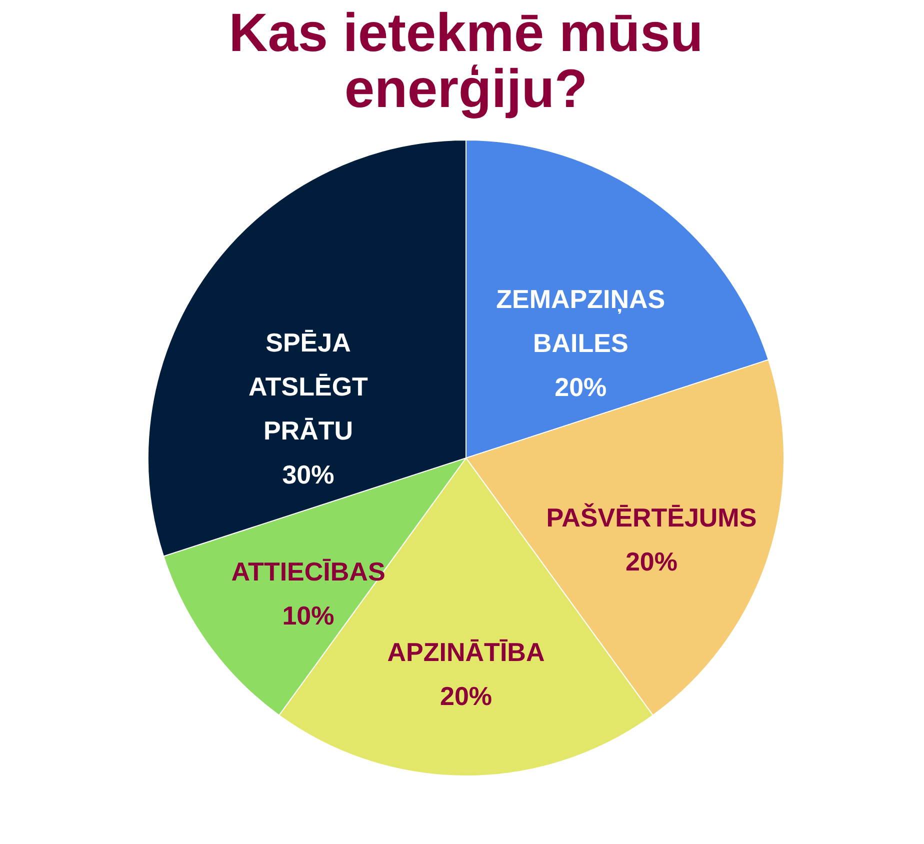 The width and height of the screenshot is (924, 844). I want to click on slice-label: APZINĀTĪBA, so click(466, 652).